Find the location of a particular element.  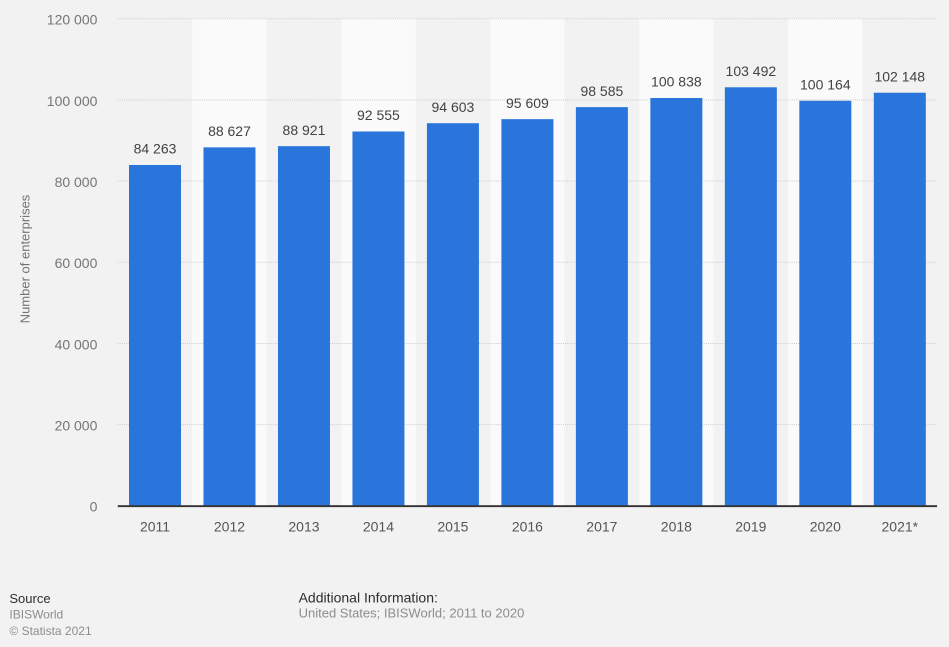

svg-text: 98 585 is located at coordinates (601, 91).